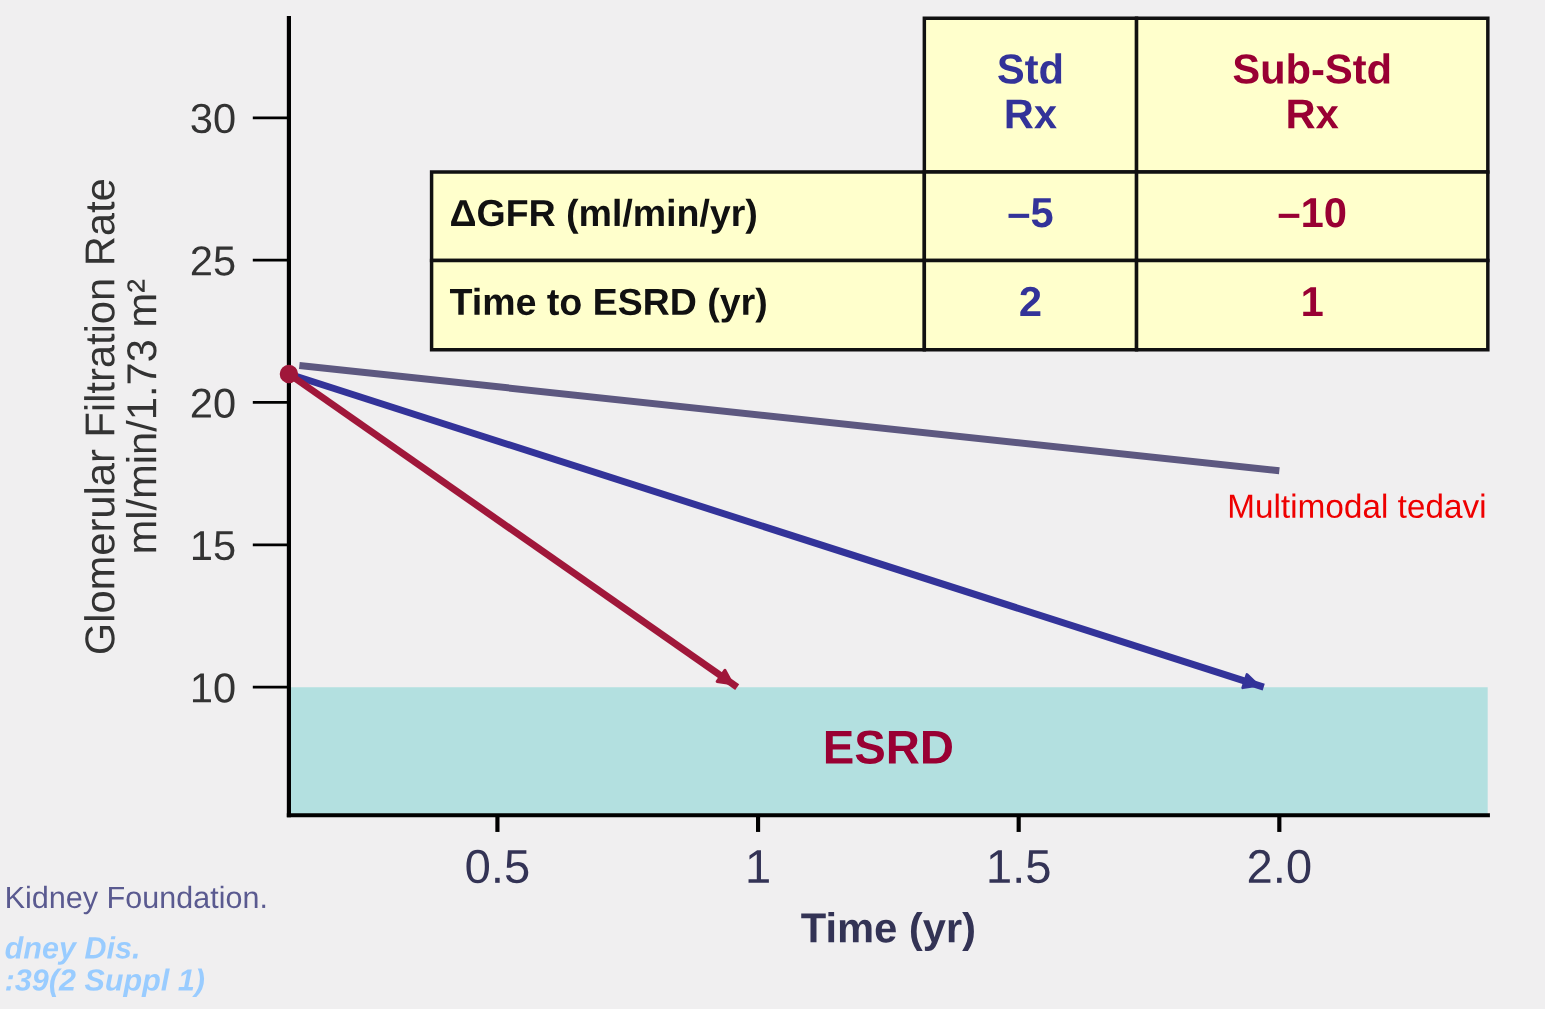 The height and width of the screenshot is (1009, 1545). Describe the element at coordinates (1030, 213) in the screenshot. I see `annotation: –5` at that location.